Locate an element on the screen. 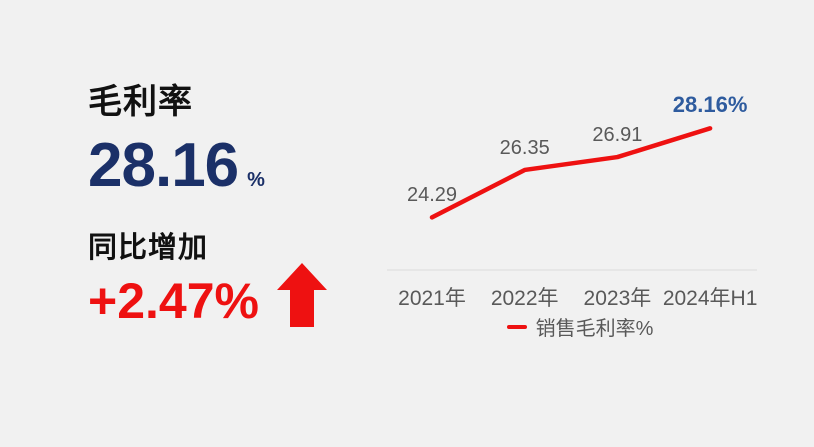 Image resolution: width=814 pixels, height=447 pixels. point-label: 24.29 is located at coordinates (432, 195).